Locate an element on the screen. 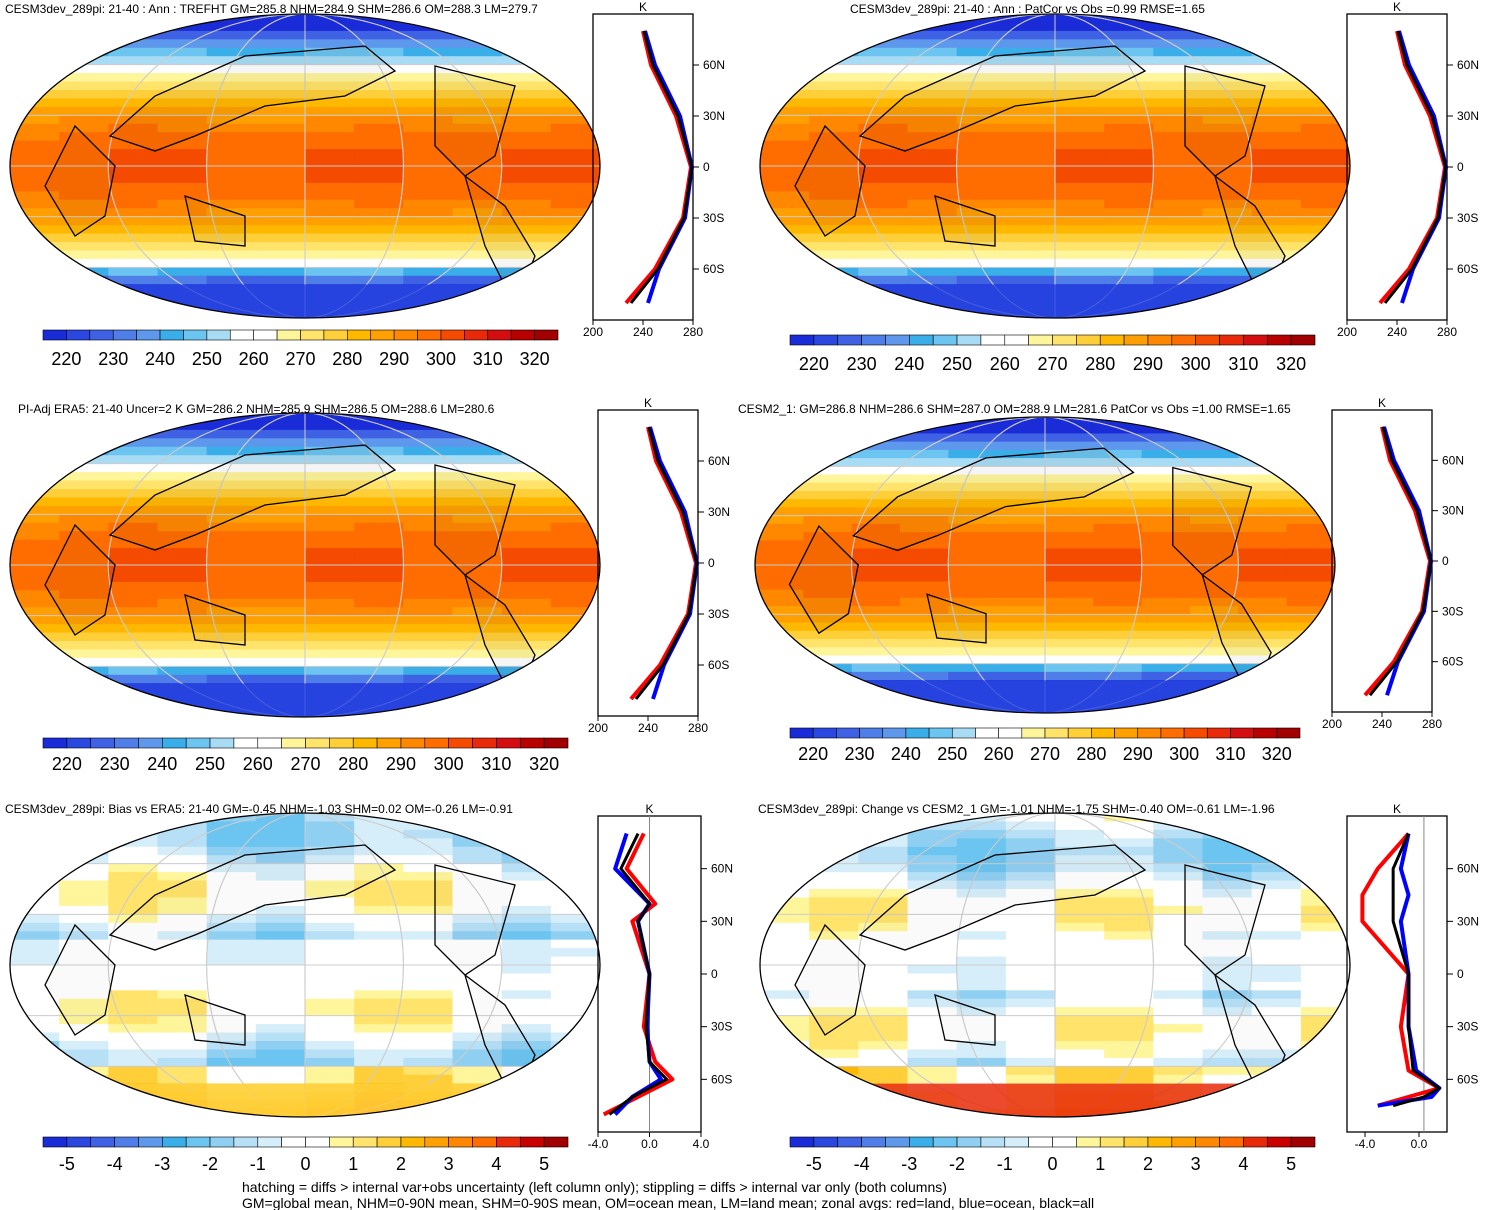  colorbar-label: 0 is located at coordinates (305, 1164).